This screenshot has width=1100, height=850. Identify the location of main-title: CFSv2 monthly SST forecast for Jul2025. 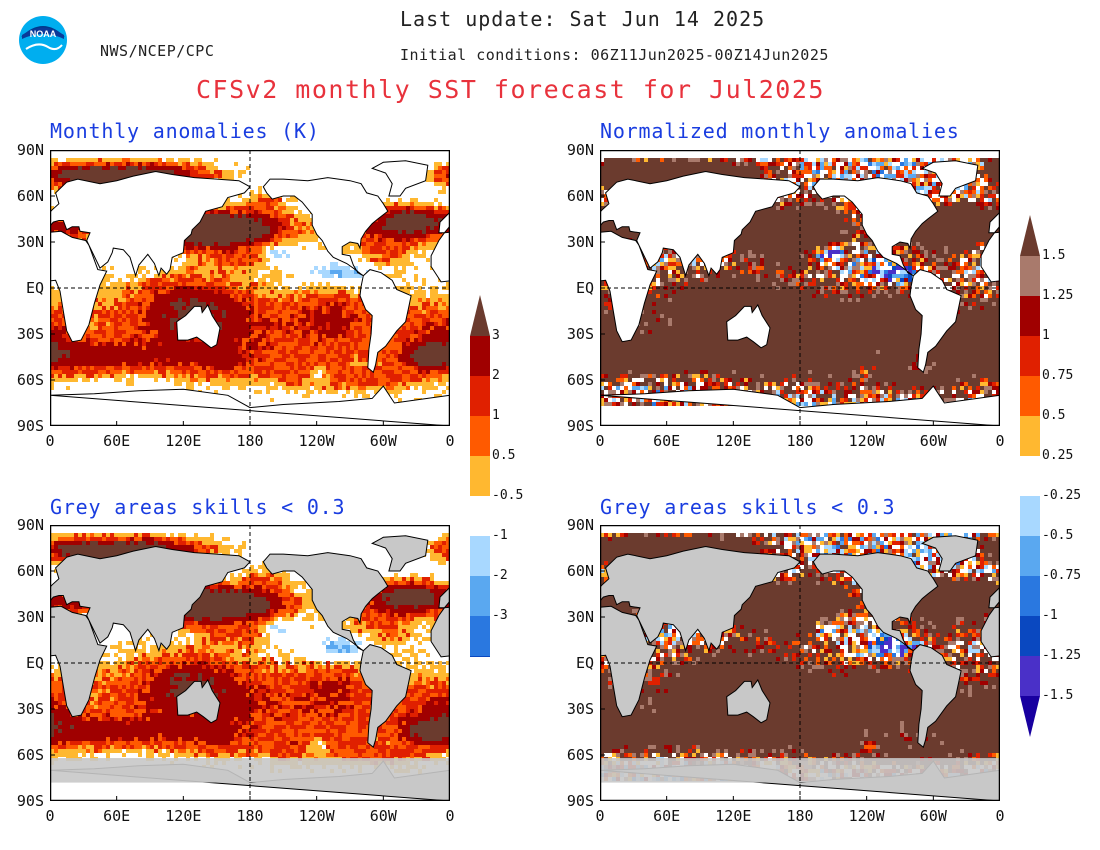
(510, 89).